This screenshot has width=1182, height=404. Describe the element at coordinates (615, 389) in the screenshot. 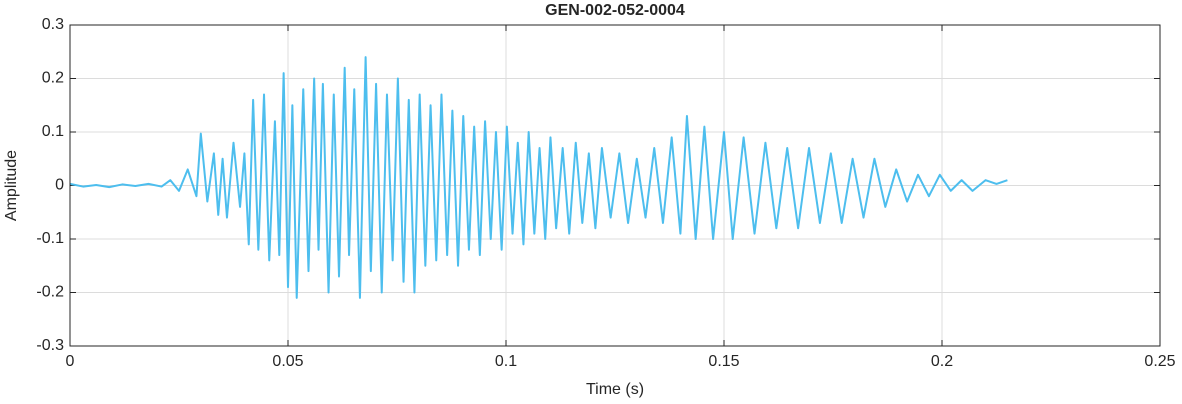

I see `x-axis-label: Time (s)` at that location.